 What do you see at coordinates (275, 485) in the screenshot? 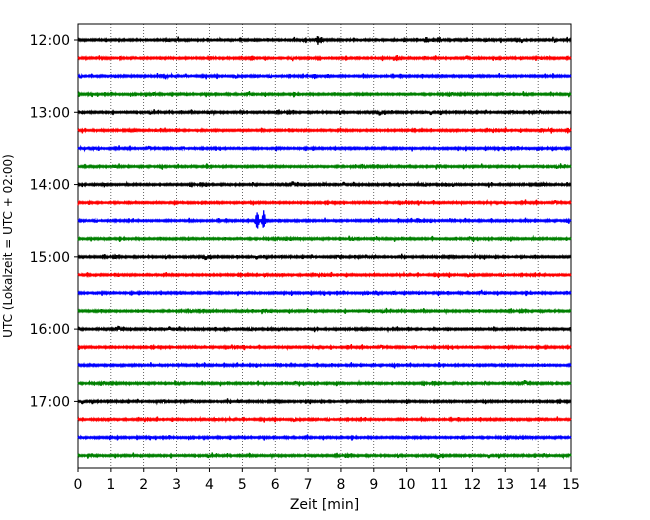
I see `x-tick-label: 6` at bounding box center [275, 485].